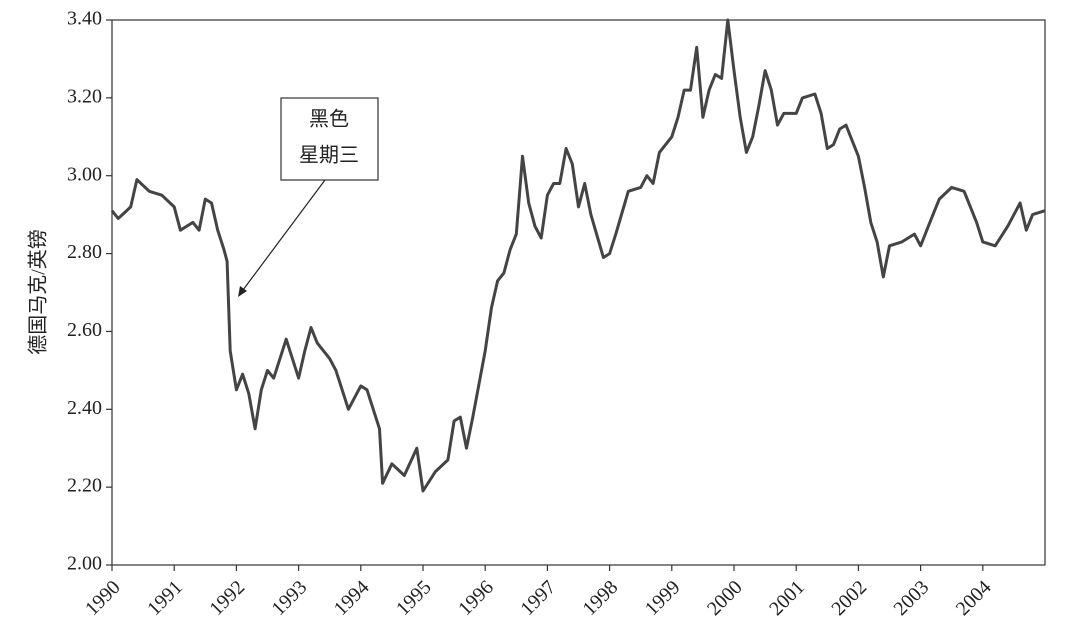  What do you see at coordinates (84, 408) in the screenshot?
I see `y-tick-label: 2.40` at bounding box center [84, 408].